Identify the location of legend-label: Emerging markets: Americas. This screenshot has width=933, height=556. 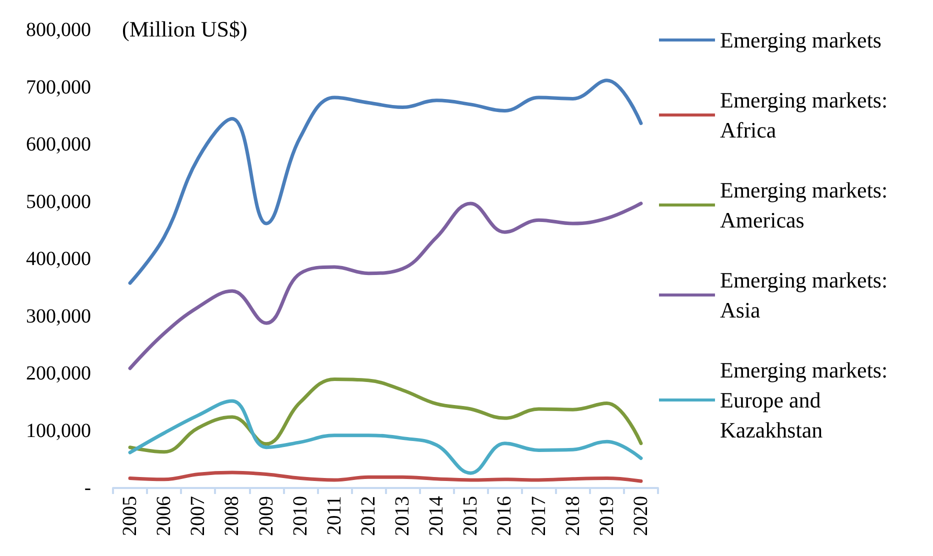
(807, 205).